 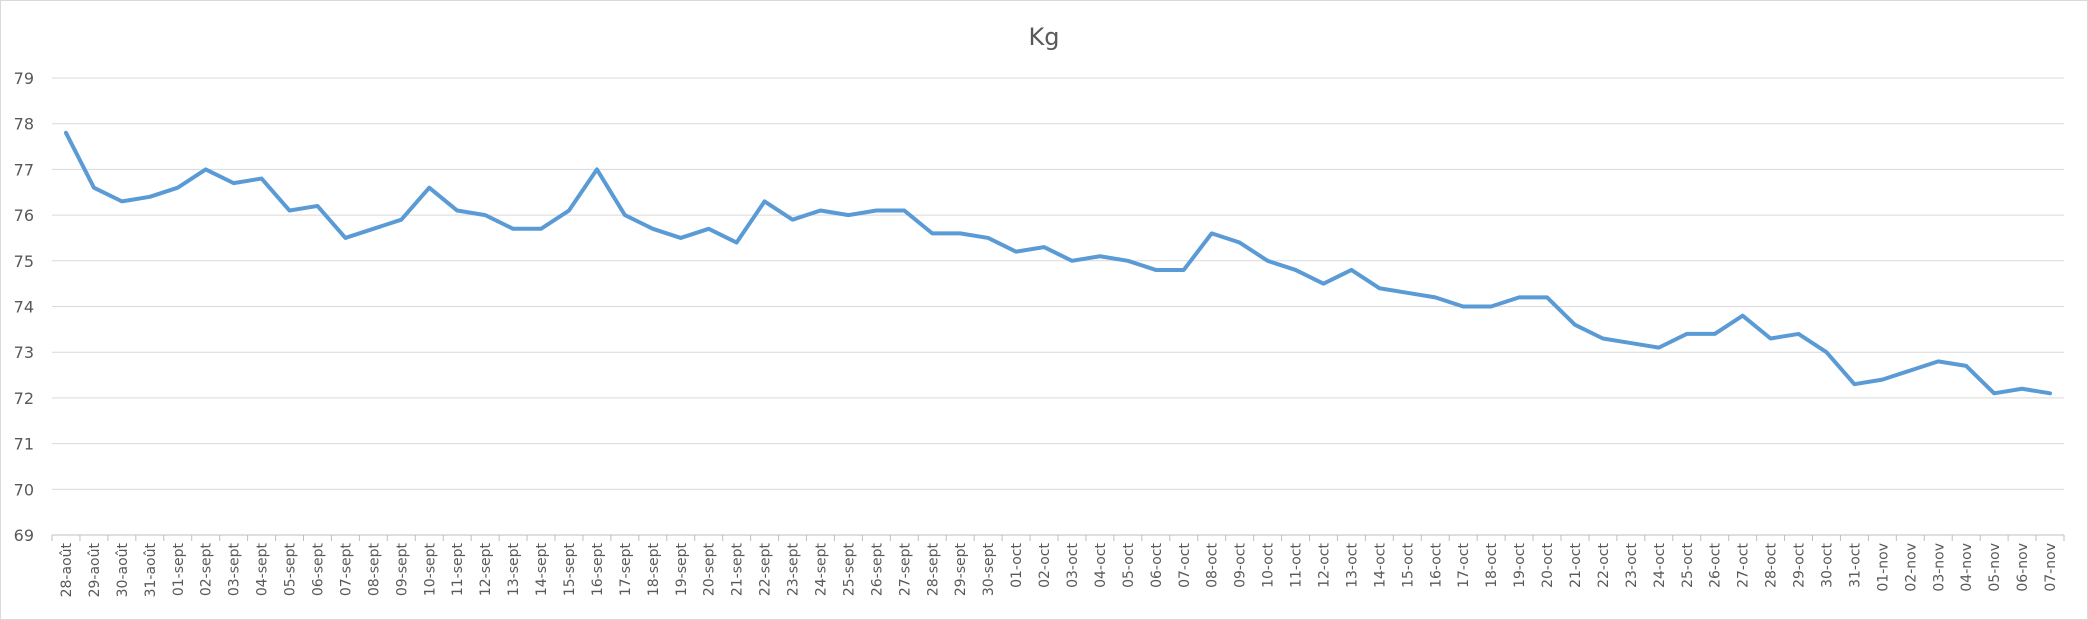 I want to click on x-tick-label: 30-oct, so click(x=1827, y=565).